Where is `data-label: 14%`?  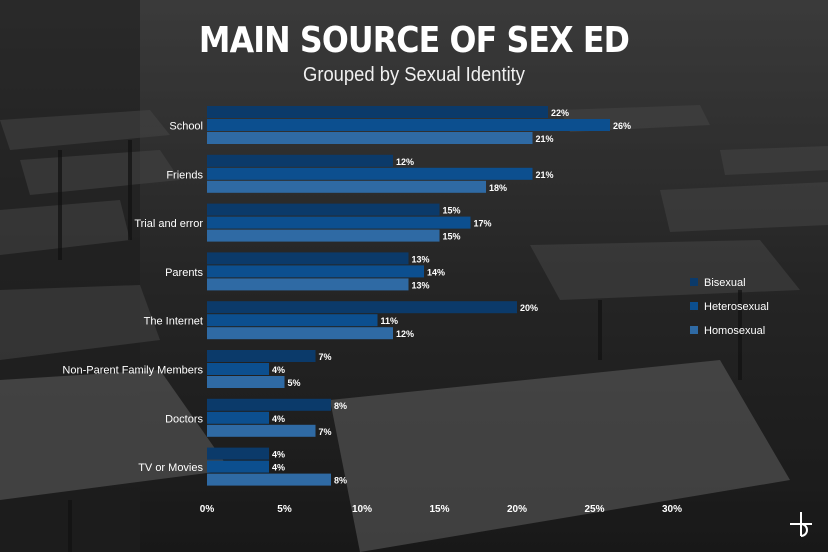 data-label: 14% is located at coordinates (436, 272).